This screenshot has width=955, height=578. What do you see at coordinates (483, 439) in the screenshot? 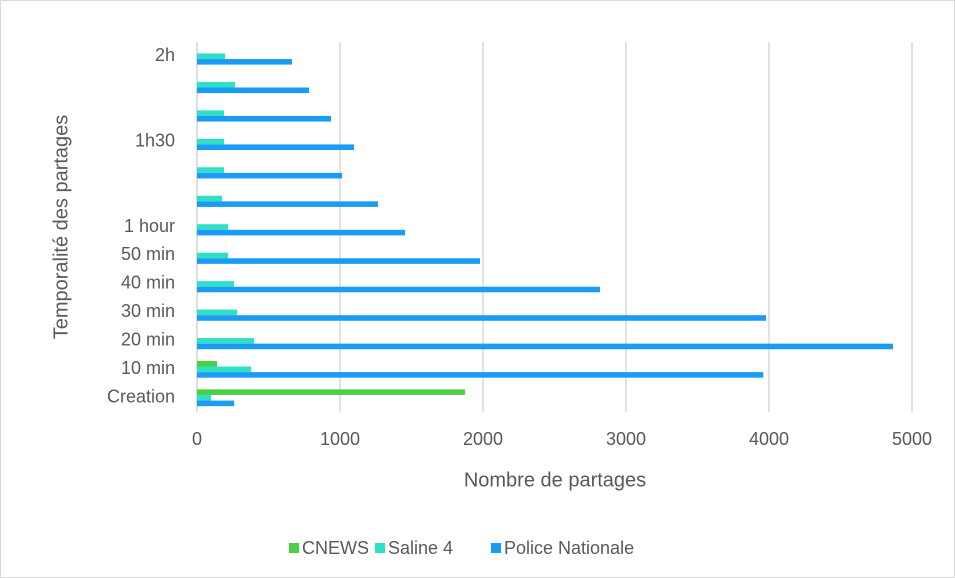
I see `x-tick-label: 2000` at bounding box center [483, 439].